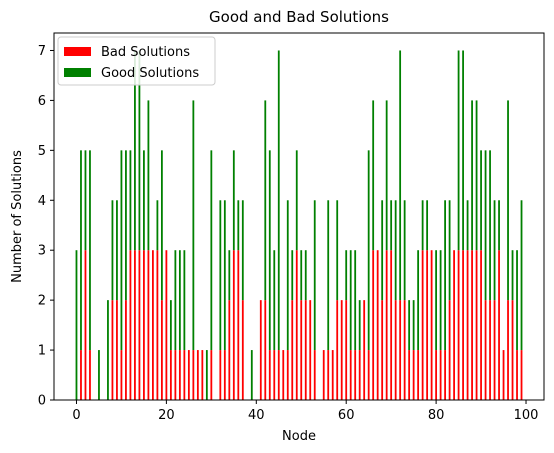 The image size is (554, 453). Describe the element at coordinates (42, 201) in the screenshot. I see `y-tick-label: 4` at that location.